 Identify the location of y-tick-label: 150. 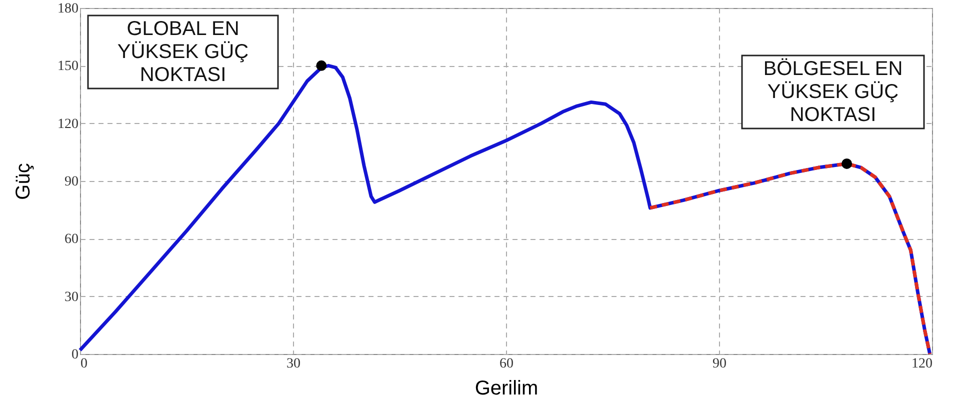
(68, 66).